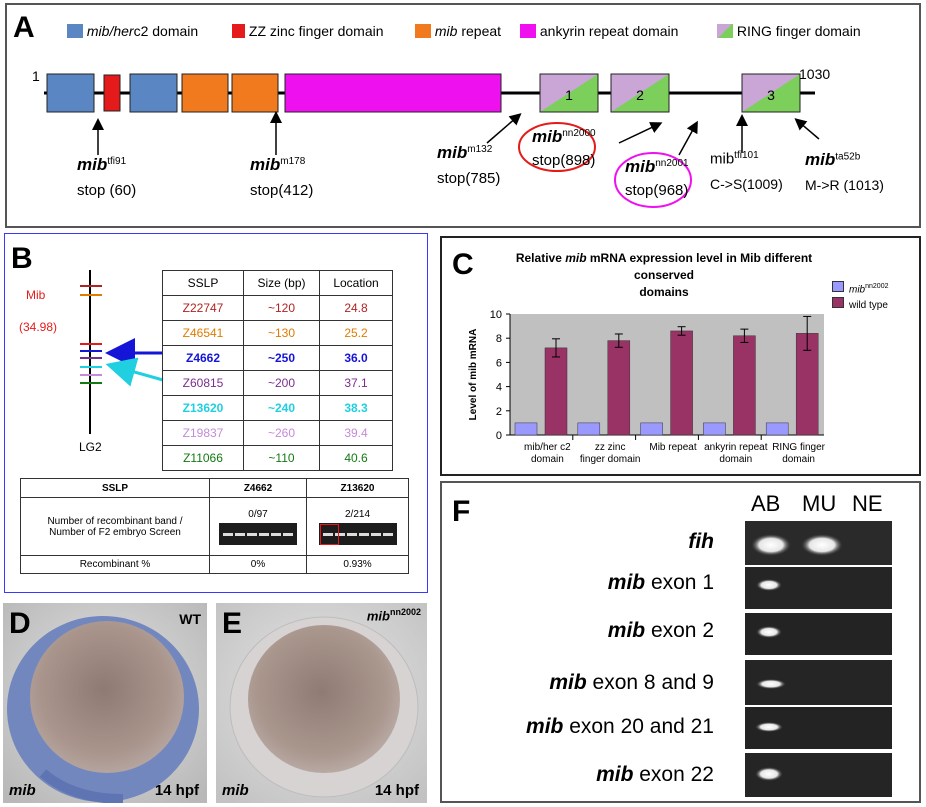 This screenshot has width=926, height=807. I want to click on domain-zz, so click(112, 93).